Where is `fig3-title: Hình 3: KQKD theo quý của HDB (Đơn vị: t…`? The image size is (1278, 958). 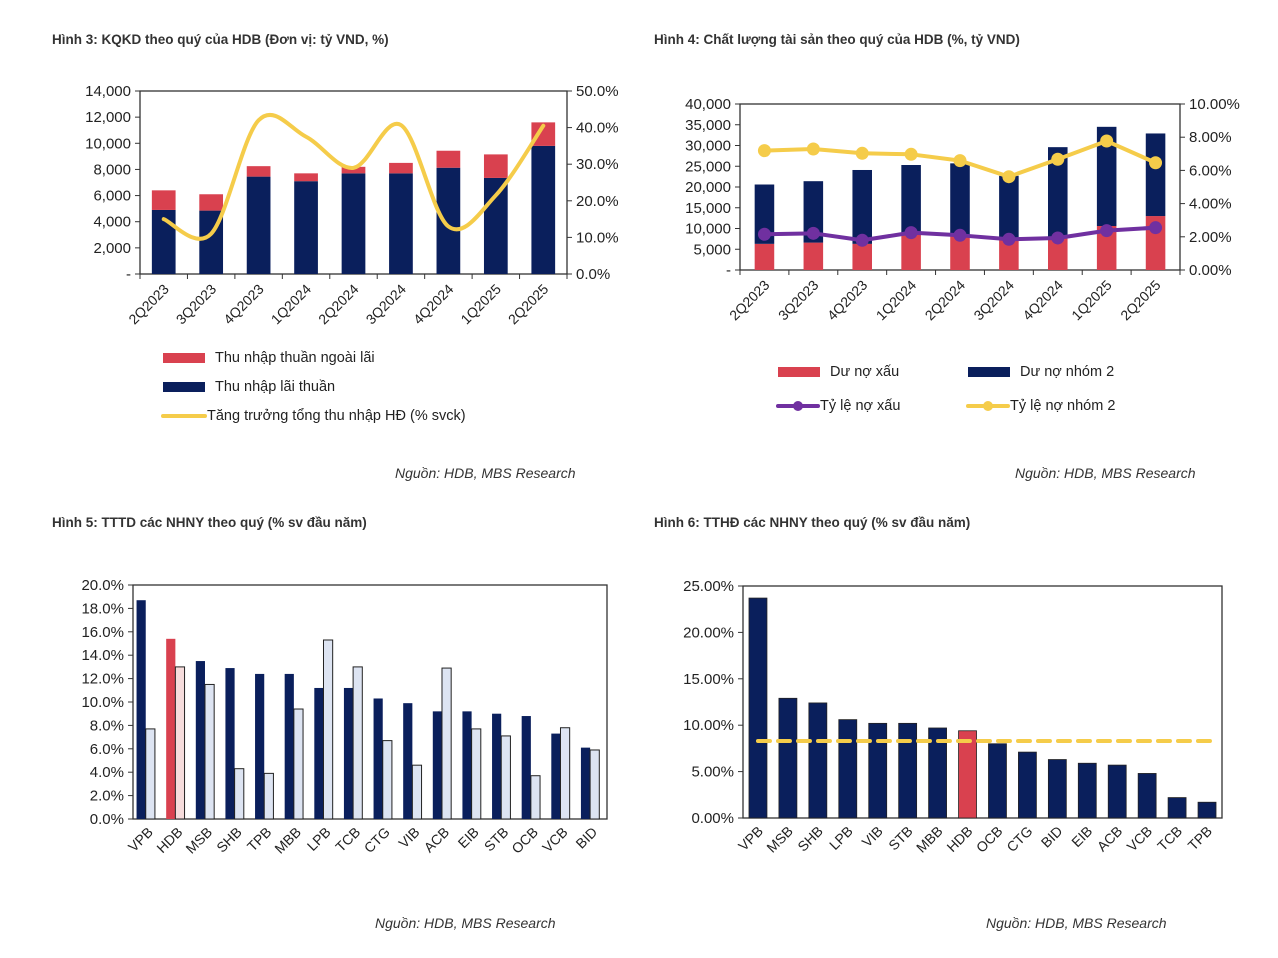 fig3-title: Hình 3: KQKD theo quý của HDB (Đơn vị: t… is located at coordinates (220, 39).